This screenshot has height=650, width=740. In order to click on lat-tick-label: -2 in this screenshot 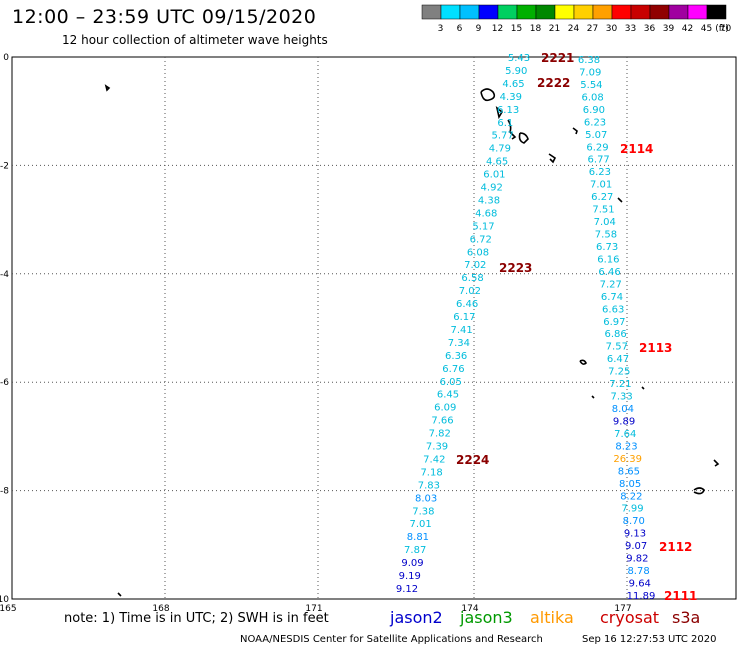, I will do `click(4, 166)`.